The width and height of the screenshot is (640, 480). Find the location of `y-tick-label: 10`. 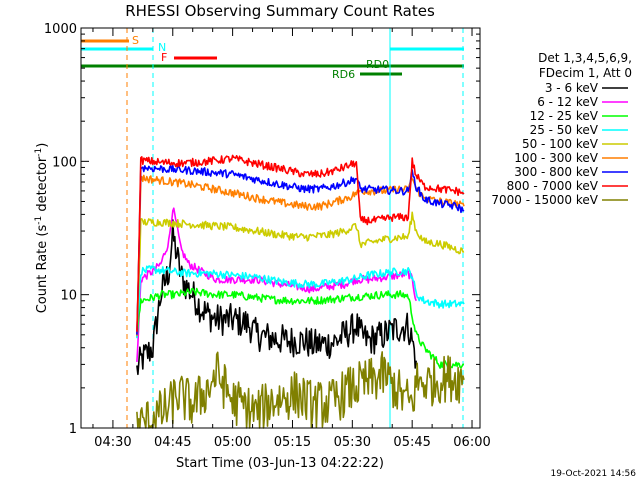

y-tick-label: 10 is located at coordinates (68, 296).